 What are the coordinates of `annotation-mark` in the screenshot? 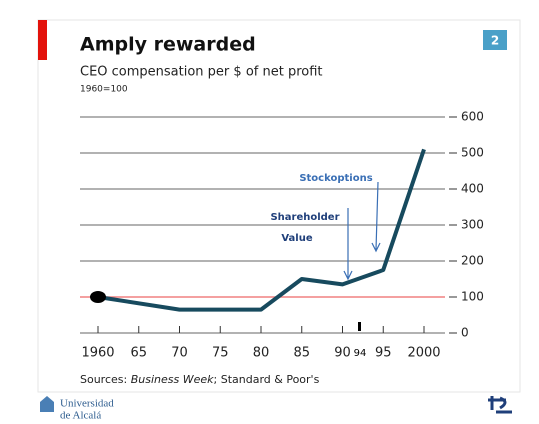 It's located at (359, 326).